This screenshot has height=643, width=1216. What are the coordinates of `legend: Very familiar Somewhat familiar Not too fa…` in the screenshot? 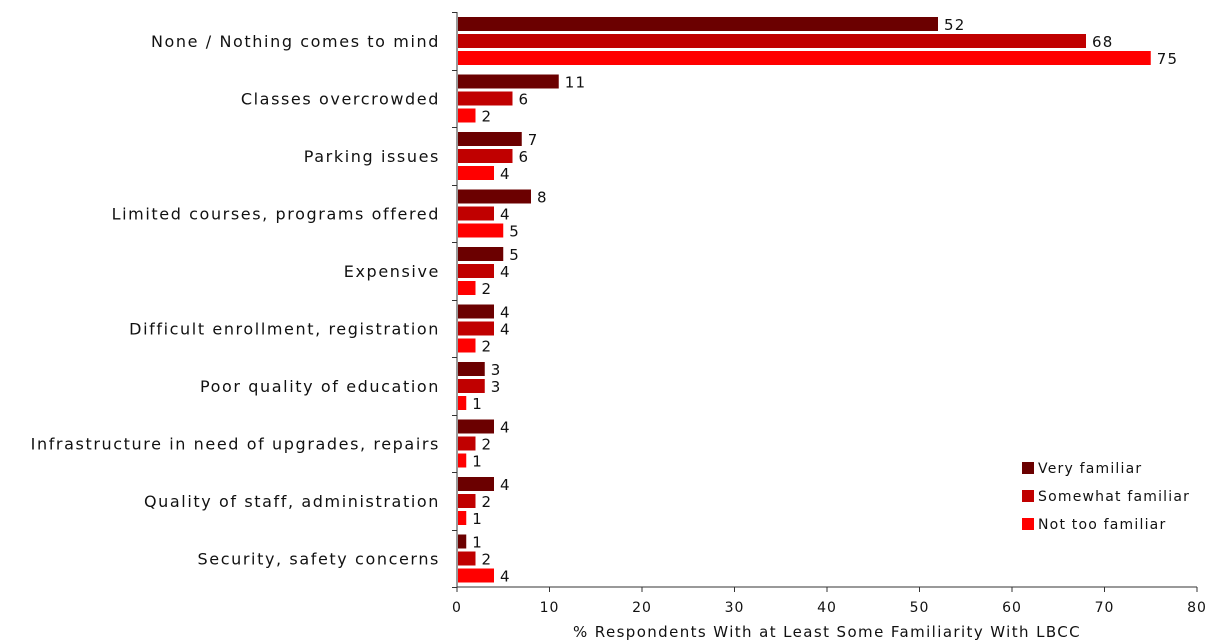 It's located at (1106, 497).